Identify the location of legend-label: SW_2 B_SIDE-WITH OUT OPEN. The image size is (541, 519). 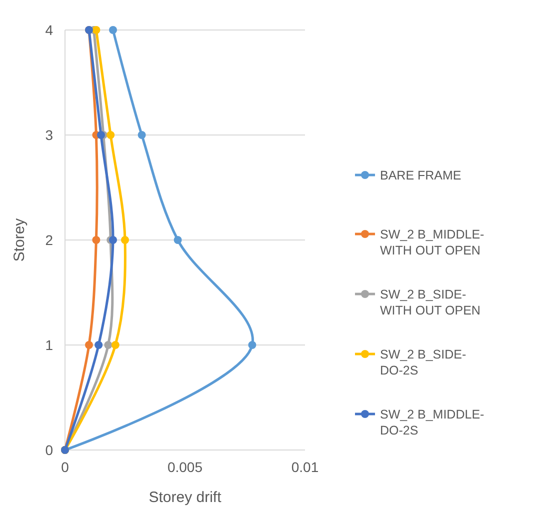
(430, 302).